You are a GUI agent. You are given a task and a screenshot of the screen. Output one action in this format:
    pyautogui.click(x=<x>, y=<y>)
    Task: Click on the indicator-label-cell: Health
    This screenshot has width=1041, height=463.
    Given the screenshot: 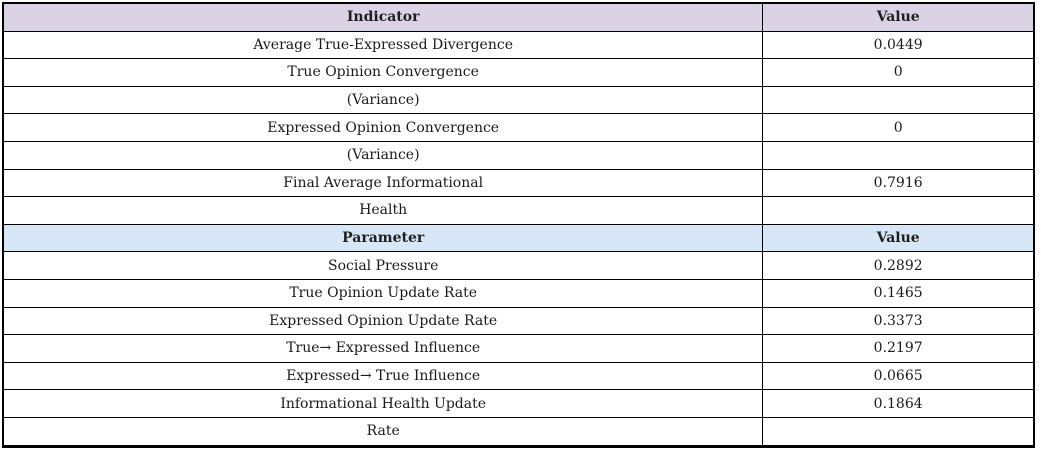 What is the action you would take?
    pyautogui.click(x=383, y=210)
    